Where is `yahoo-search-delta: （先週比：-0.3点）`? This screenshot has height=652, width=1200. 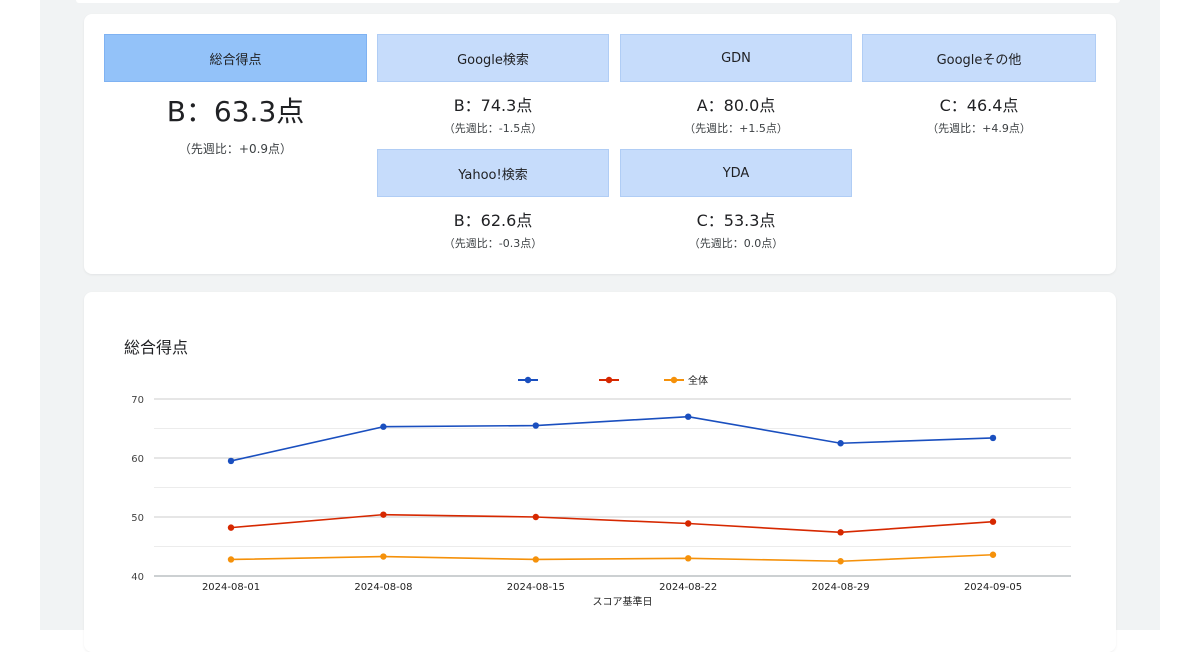 yahoo-search-delta: （先週比：-0.3点） is located at coordinates (493, 243).